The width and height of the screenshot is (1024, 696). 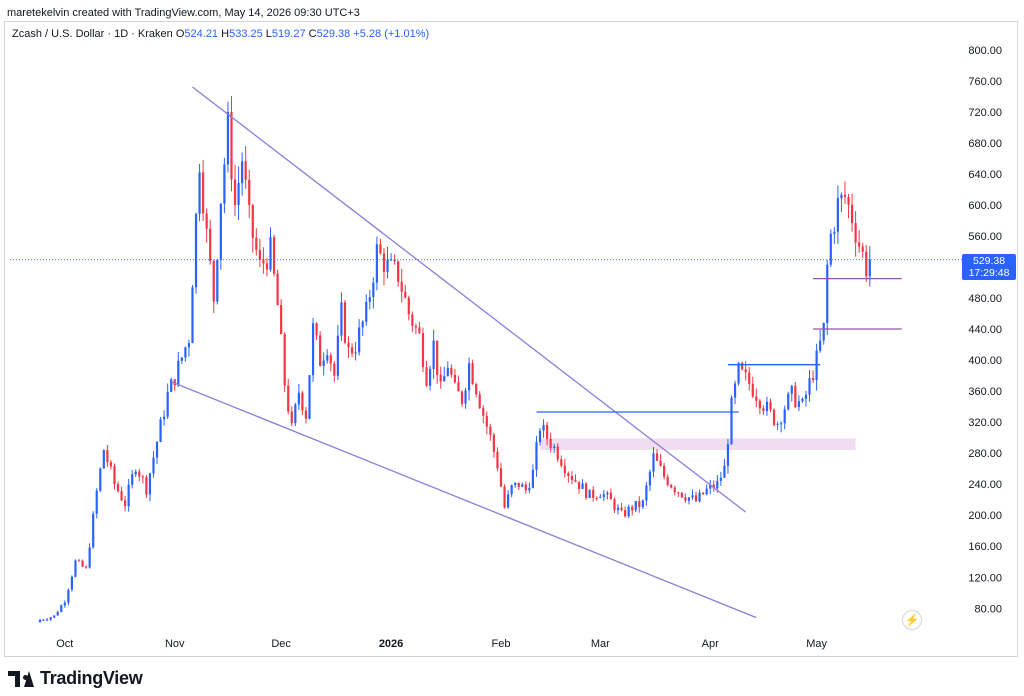 What do you see at coordinates (985, 51) in the screenshot?
I see `price-tick-label: 800.00` at bounding box center [985, 51].